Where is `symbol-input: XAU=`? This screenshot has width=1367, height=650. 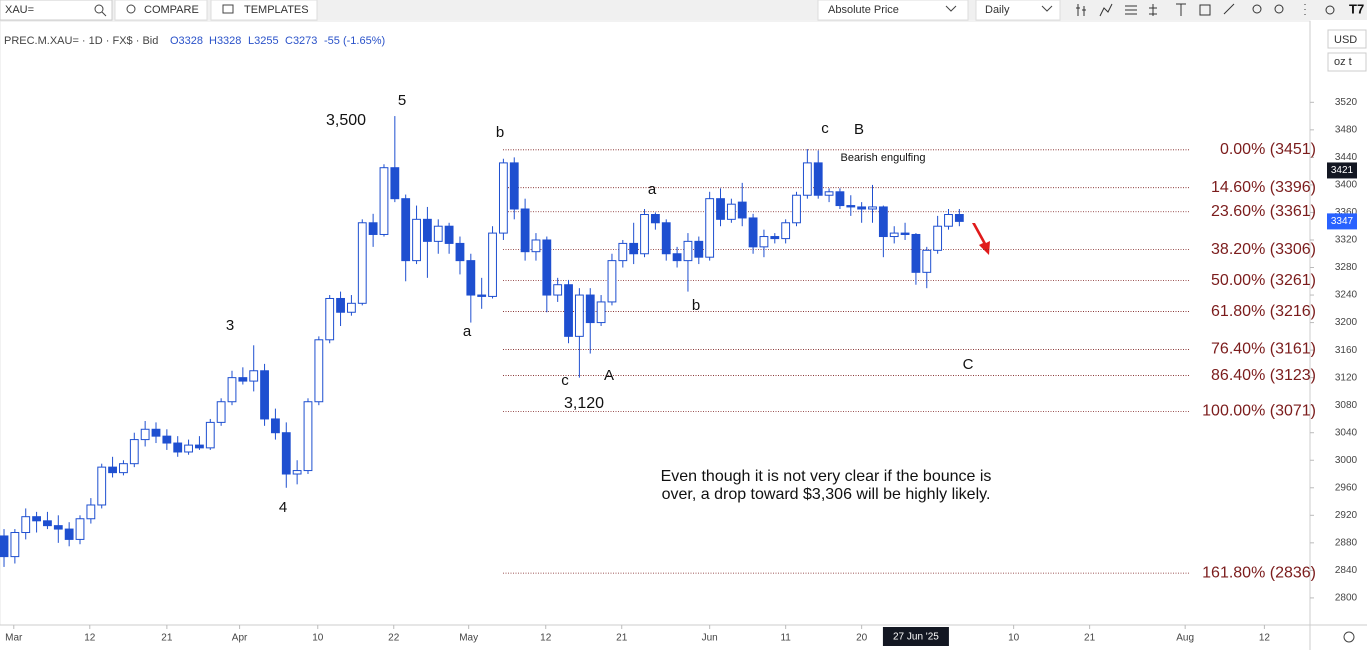
symbol-input: XAU= is located at coordinates (19, 10).